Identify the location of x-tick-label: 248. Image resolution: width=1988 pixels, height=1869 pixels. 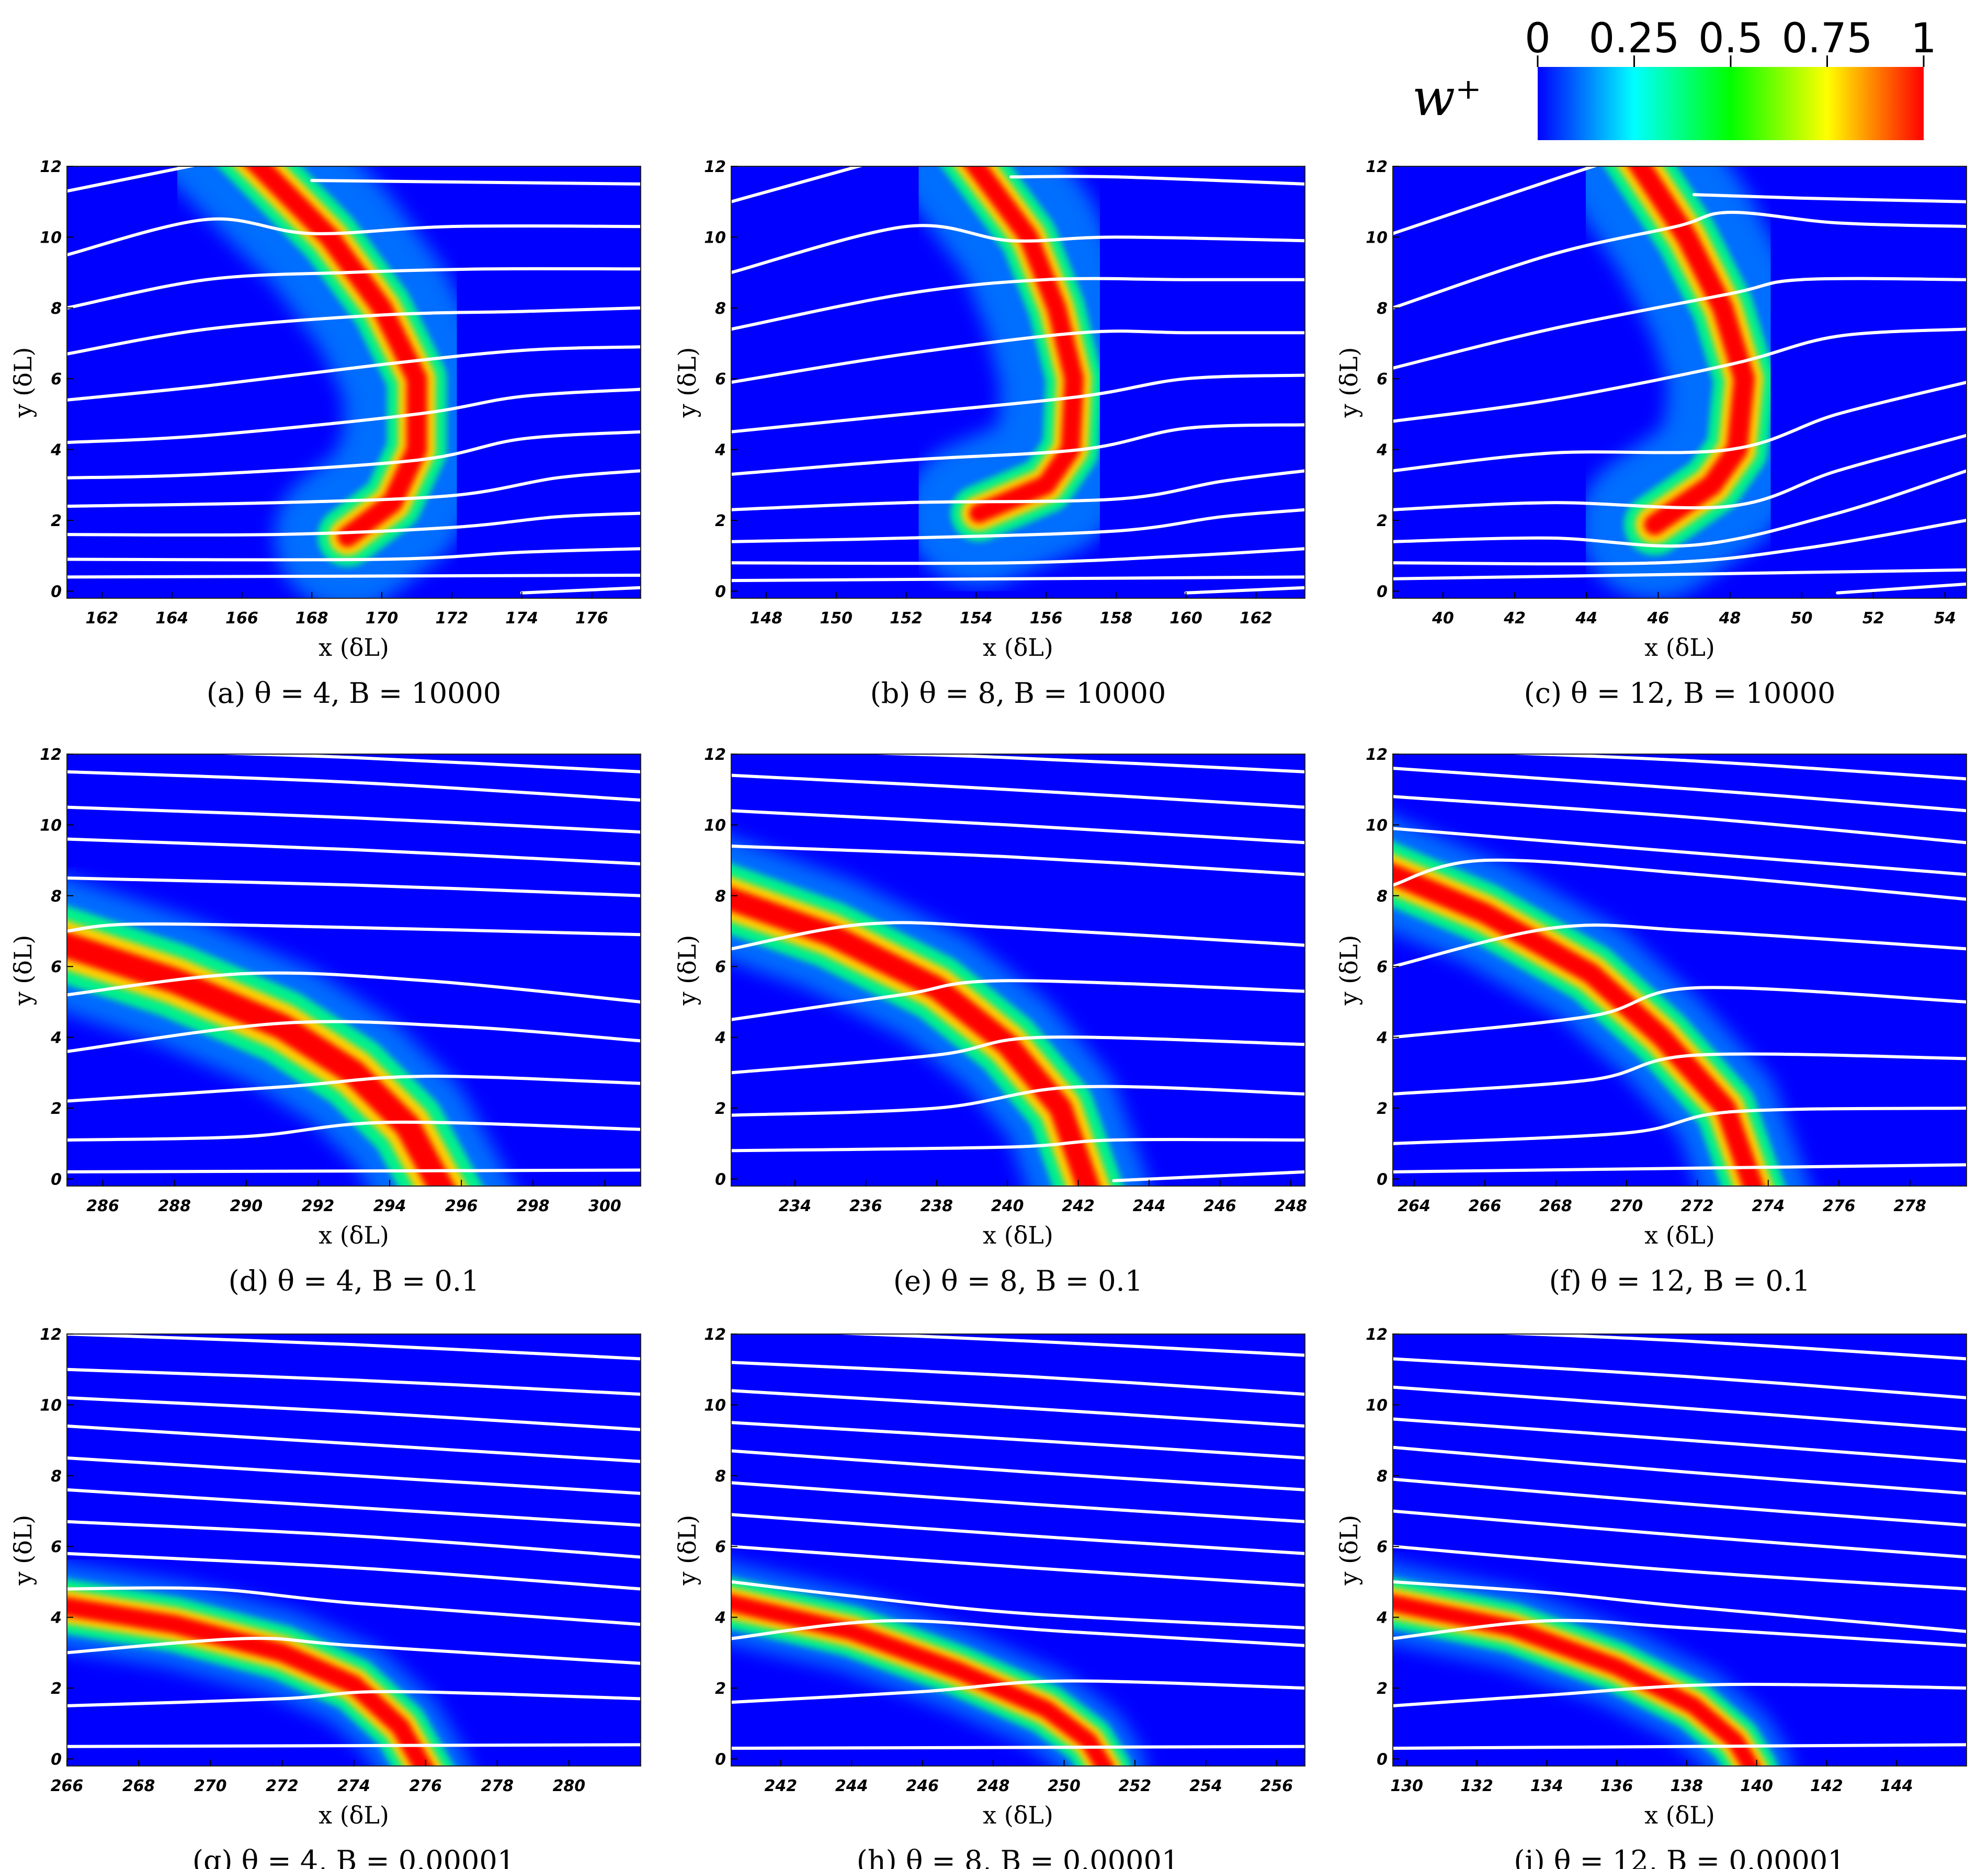
(993, 1786).